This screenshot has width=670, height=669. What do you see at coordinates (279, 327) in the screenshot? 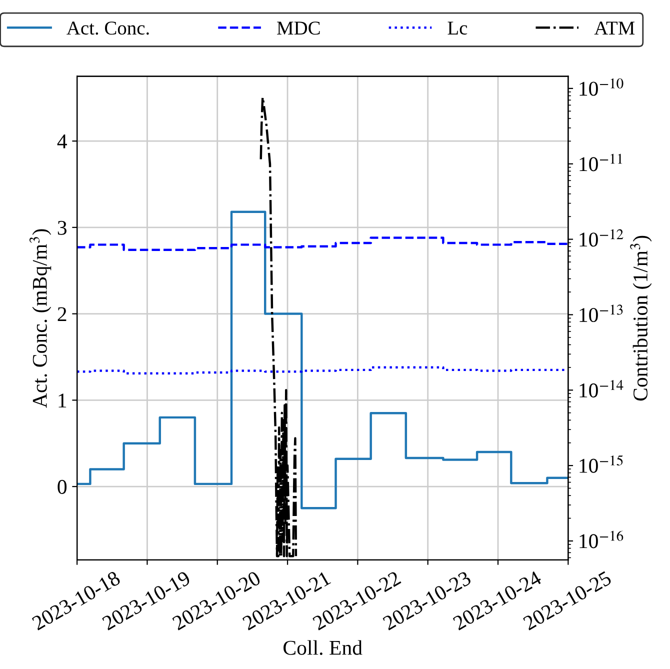
I see `line-series` at bounding box center [279, 327].